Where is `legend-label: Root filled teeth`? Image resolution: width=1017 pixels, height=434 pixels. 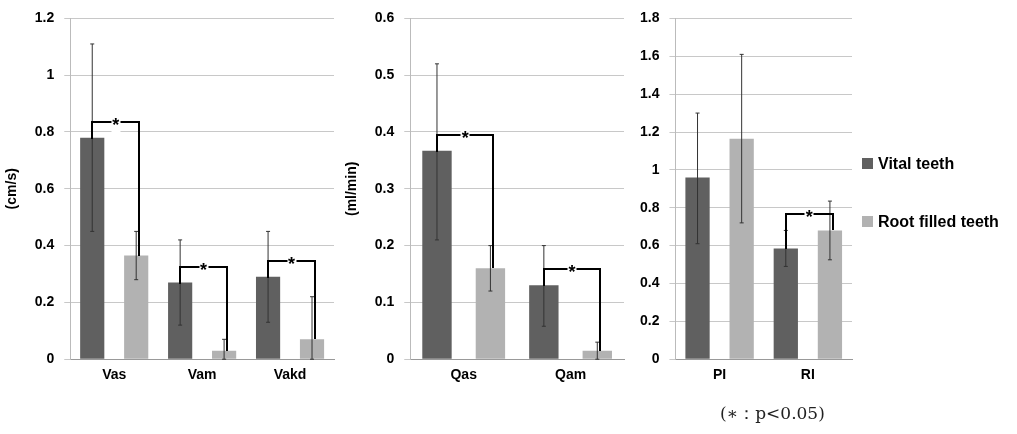 legend-label: Root filled teeth is located at coordinates (938, 221).